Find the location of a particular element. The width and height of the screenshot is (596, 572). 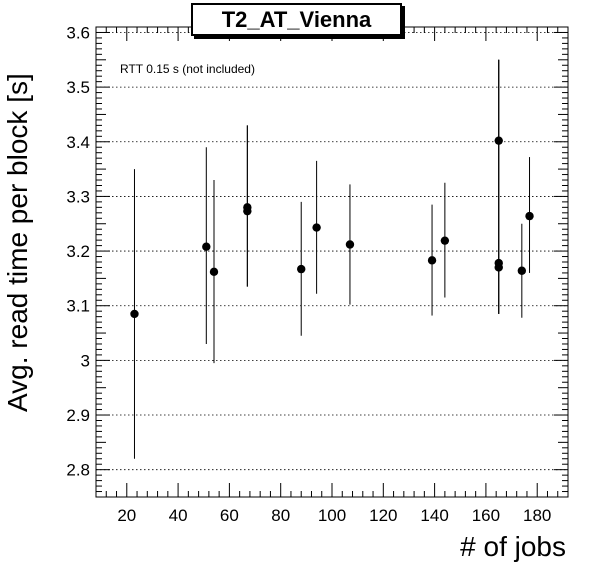

x-tick-label: 20 is located at coordinates (126, 515).